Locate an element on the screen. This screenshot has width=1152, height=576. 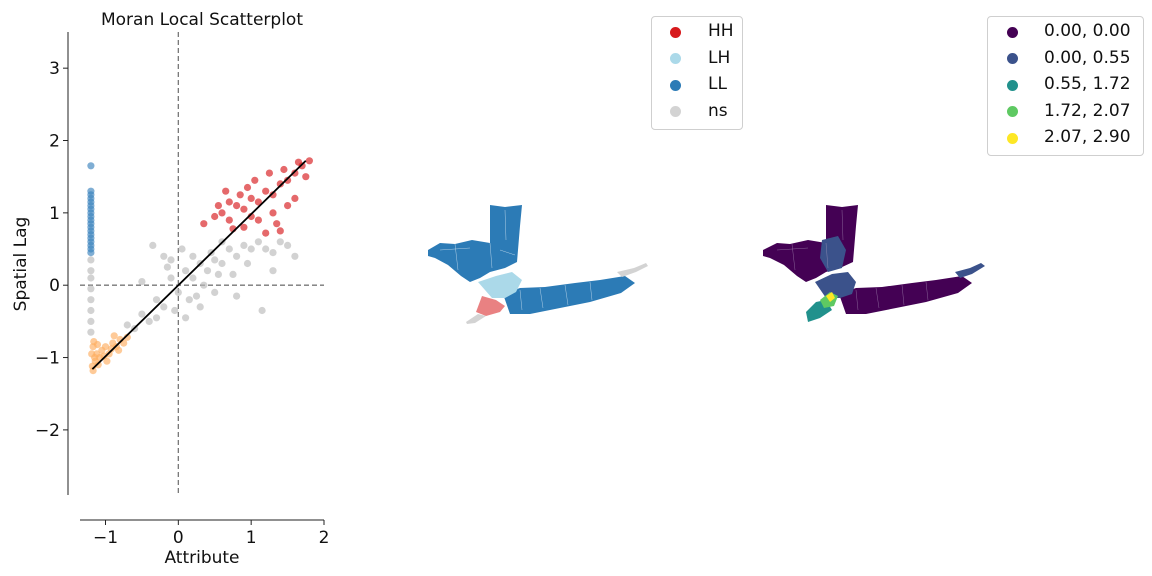
y-axis-label: Spatial Lag is located at coordinates (21, 264).